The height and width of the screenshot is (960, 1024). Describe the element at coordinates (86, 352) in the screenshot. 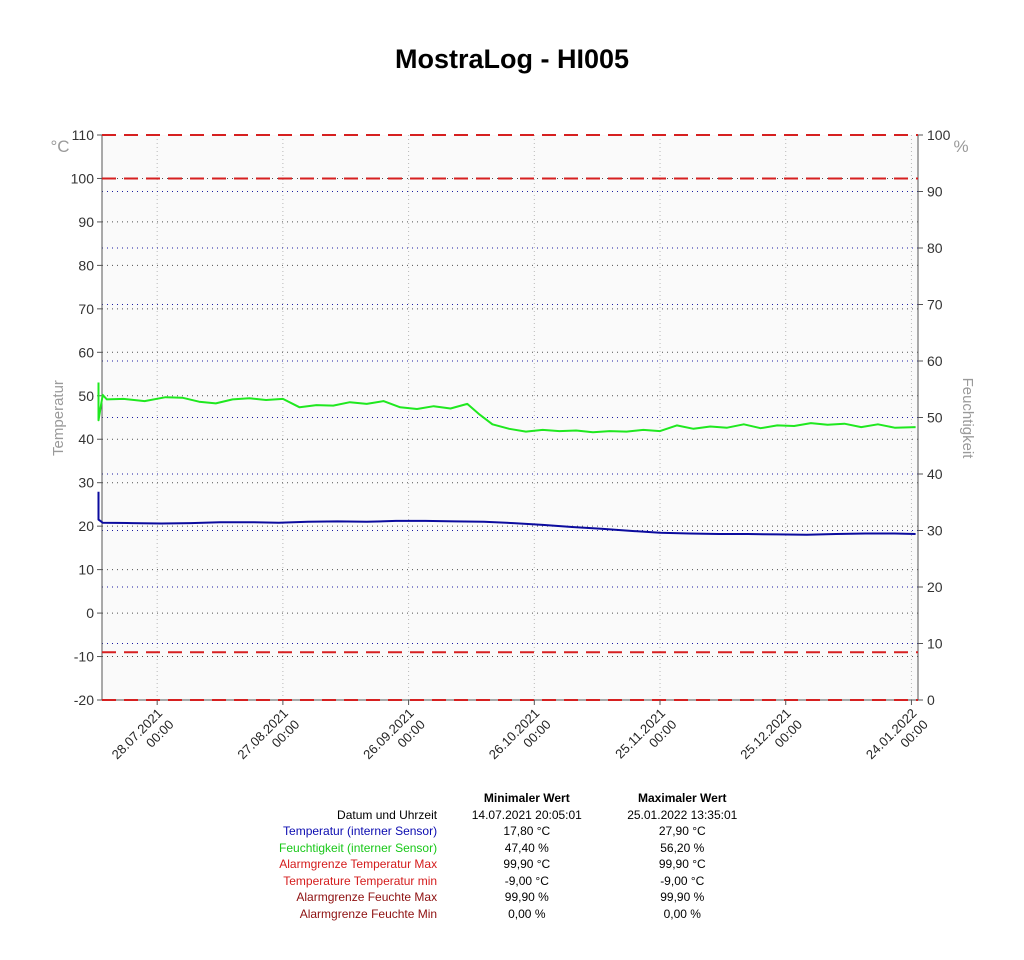

I see `left-tick-label: 60` at that location.